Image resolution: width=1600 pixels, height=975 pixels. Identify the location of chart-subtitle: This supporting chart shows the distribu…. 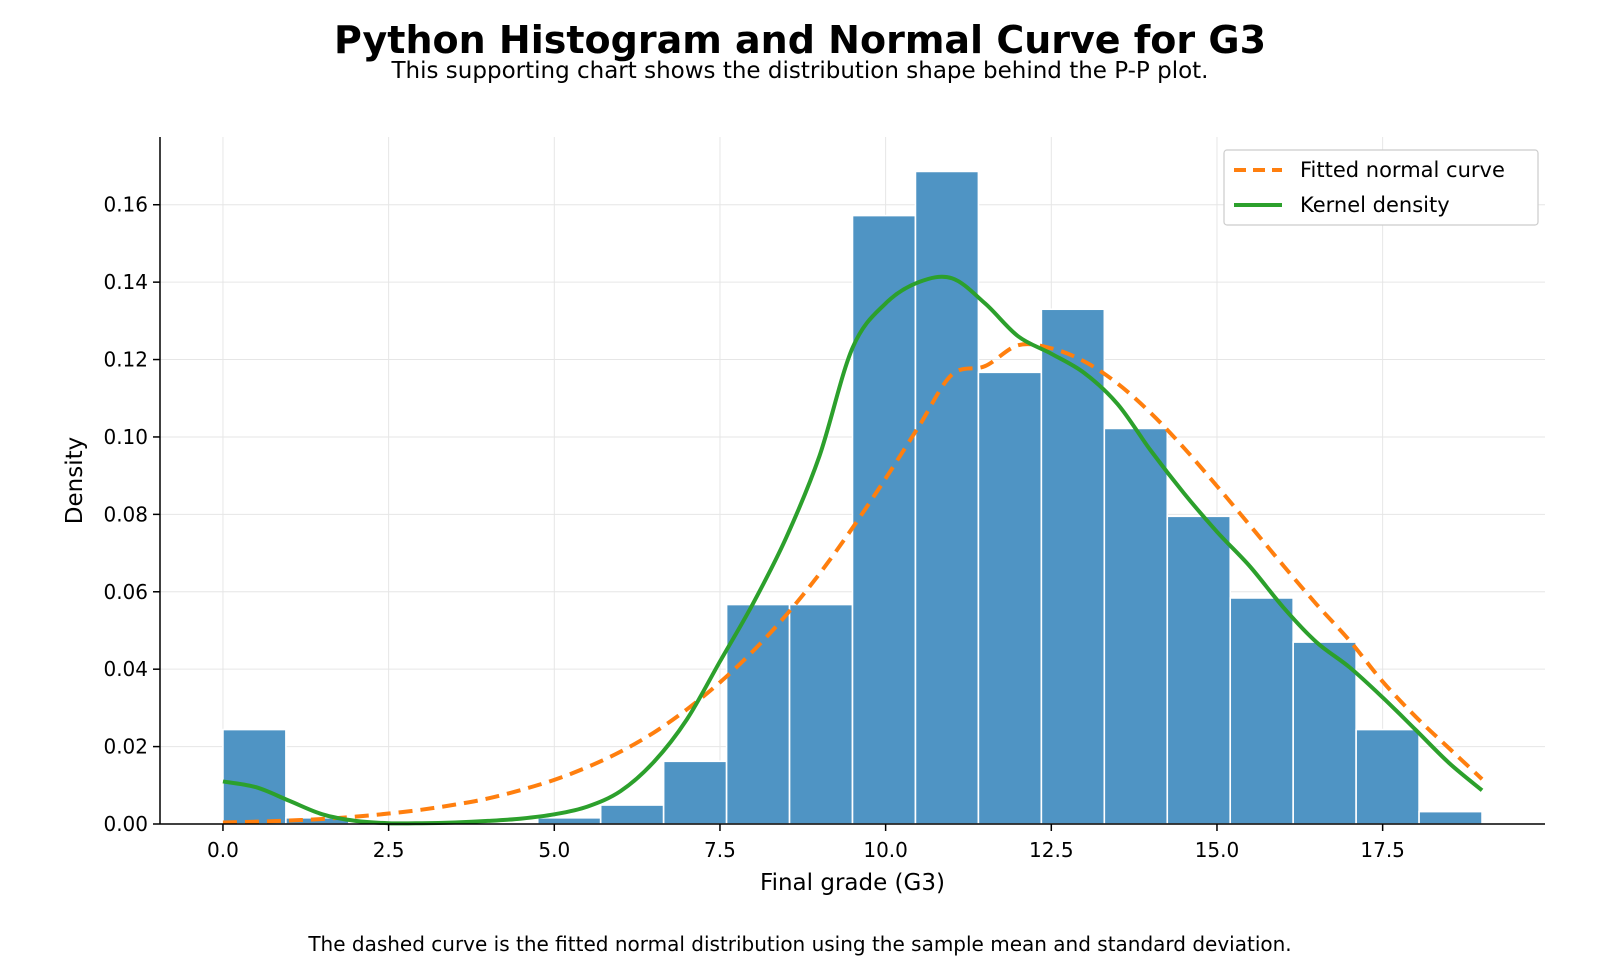
(800, 71).